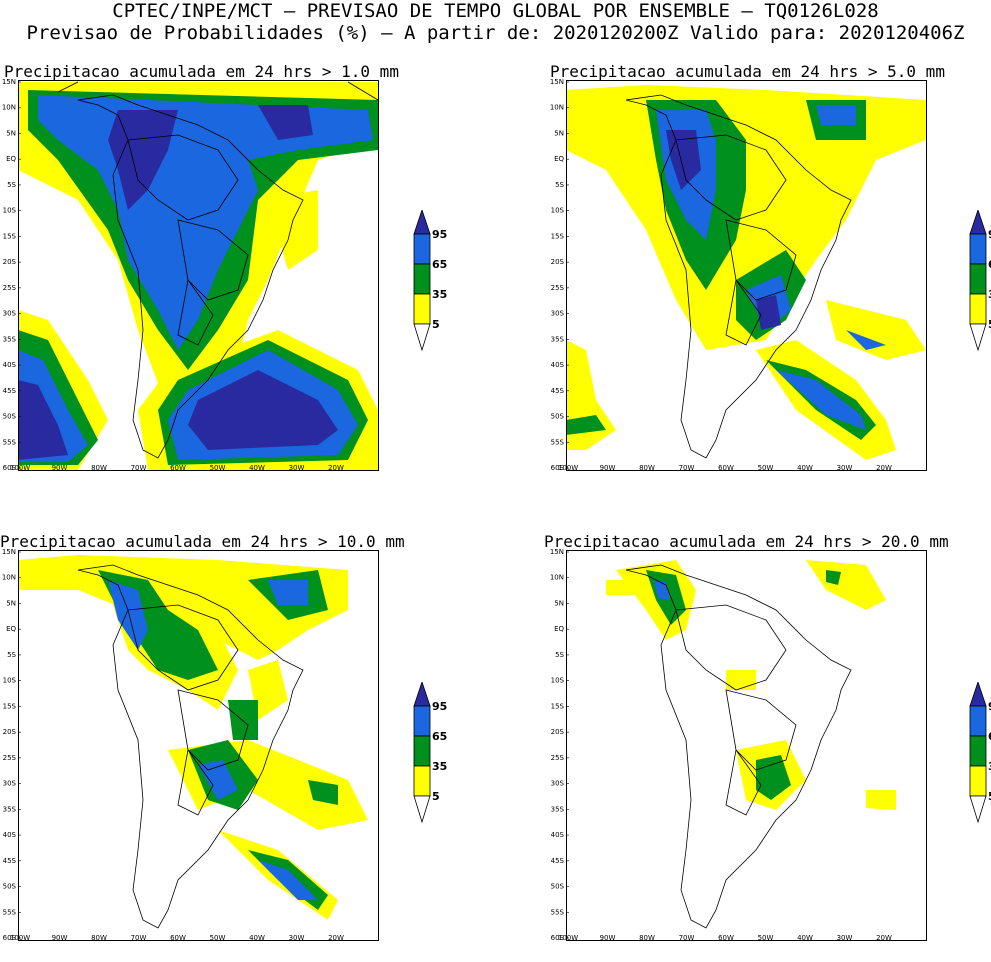  I want to click on legend-label-35: 35, so click(439, 294).